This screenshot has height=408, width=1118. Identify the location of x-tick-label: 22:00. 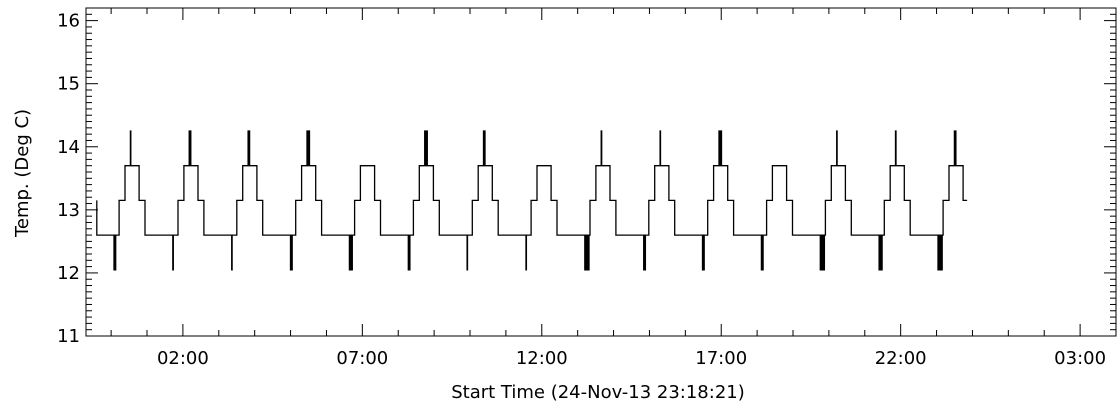
(901, 358).